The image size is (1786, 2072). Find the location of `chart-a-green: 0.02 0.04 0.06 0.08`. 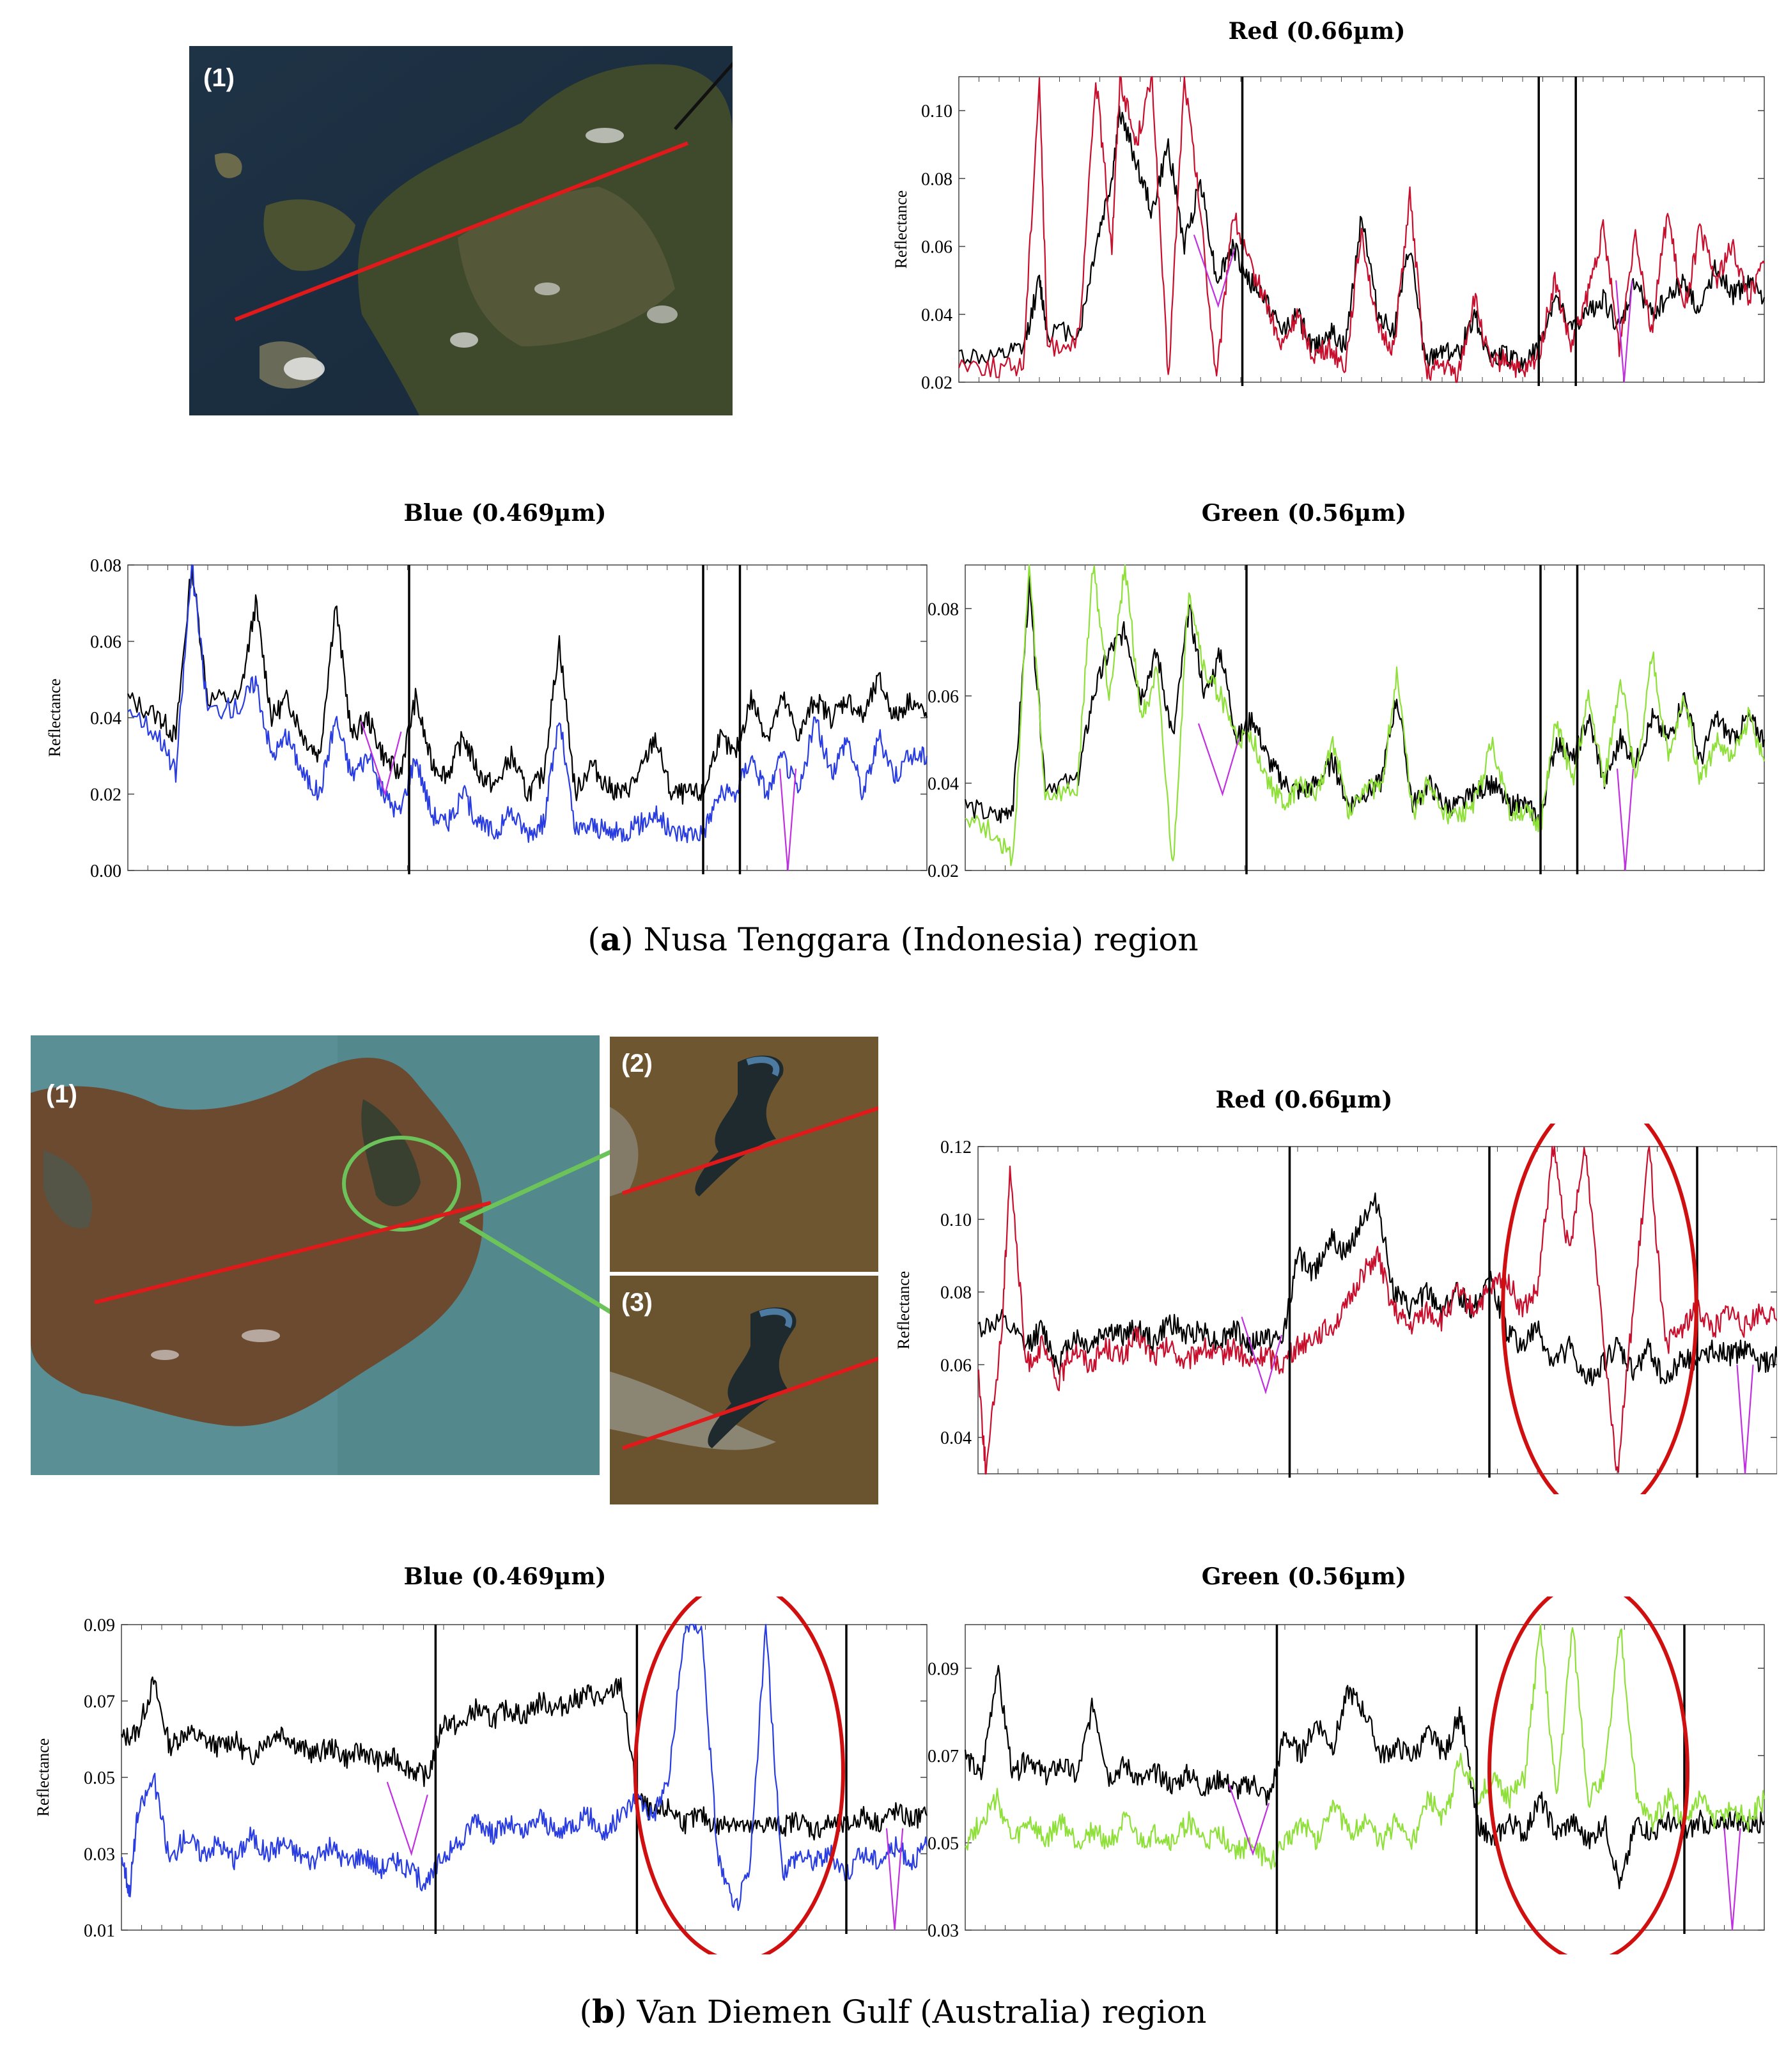

chart-a-green: 0.02 0.04 0.06 0.08 is located at coordinates (1347, 722).